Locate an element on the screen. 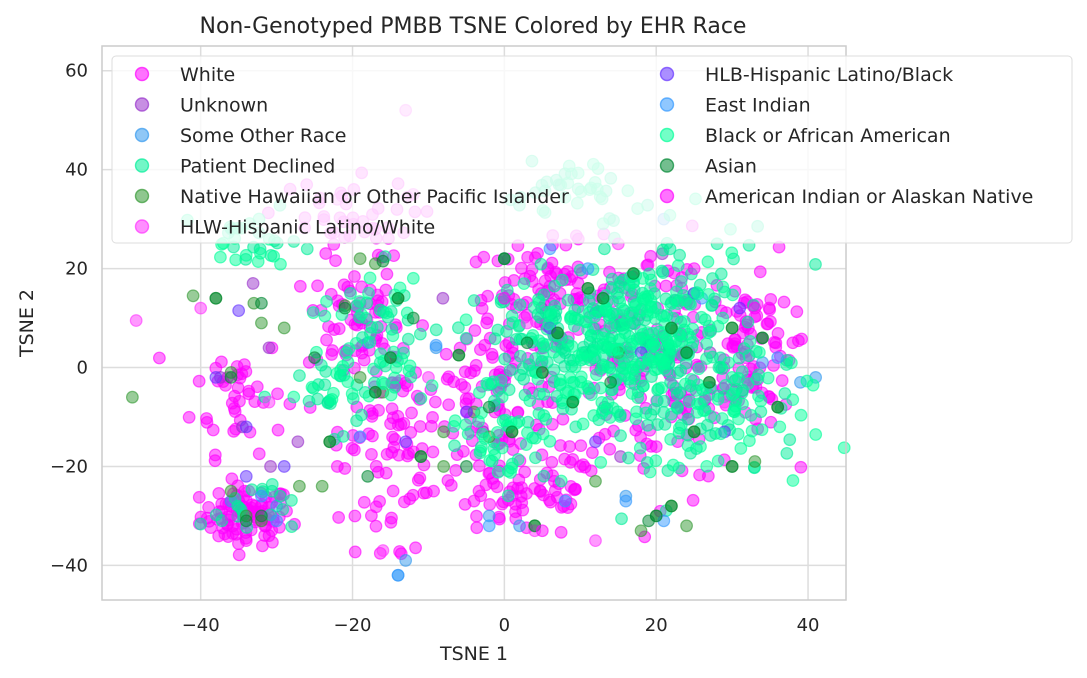 This screenshot has height=678, width=1087. legend-label: Unknown is located at coordinates (224, 106).